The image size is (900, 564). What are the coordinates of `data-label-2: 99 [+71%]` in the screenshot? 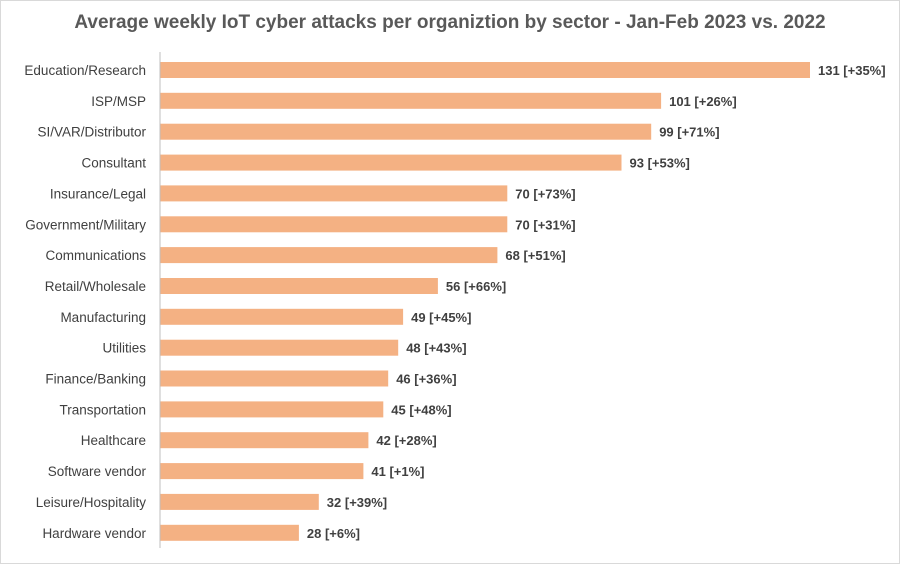 It's located at (689, 132).